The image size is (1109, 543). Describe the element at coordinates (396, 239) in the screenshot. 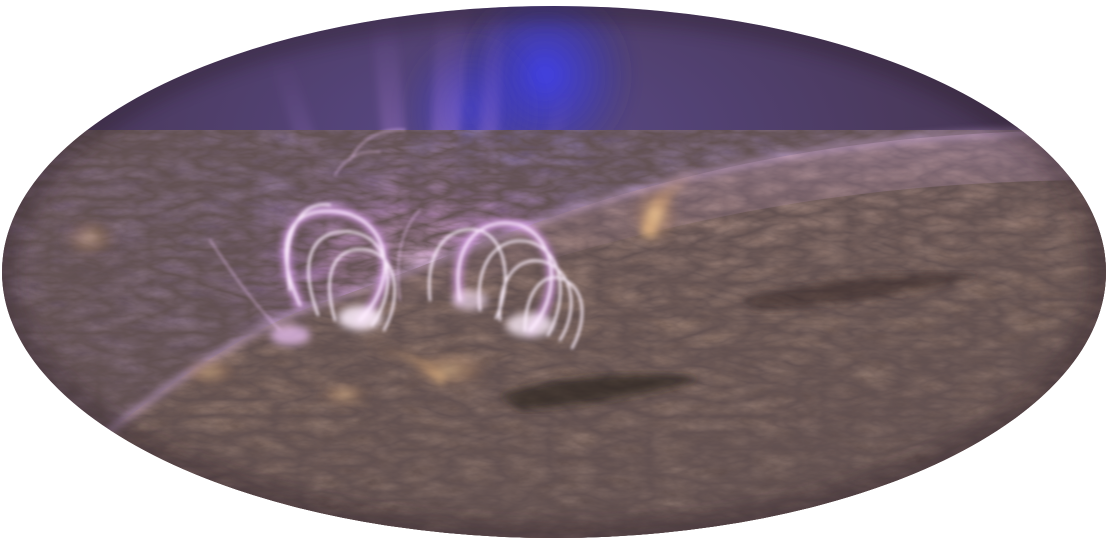

I see `coronal-loops` at that location.